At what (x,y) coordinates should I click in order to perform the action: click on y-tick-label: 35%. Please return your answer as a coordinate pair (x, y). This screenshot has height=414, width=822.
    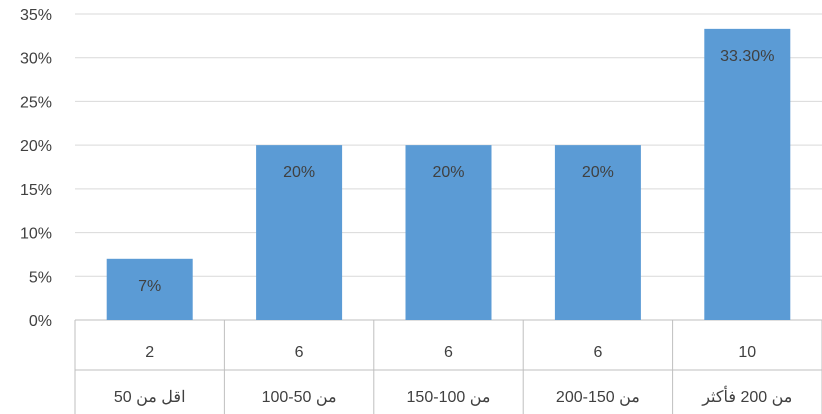
    Looking at the image, I should click on (36, 15).